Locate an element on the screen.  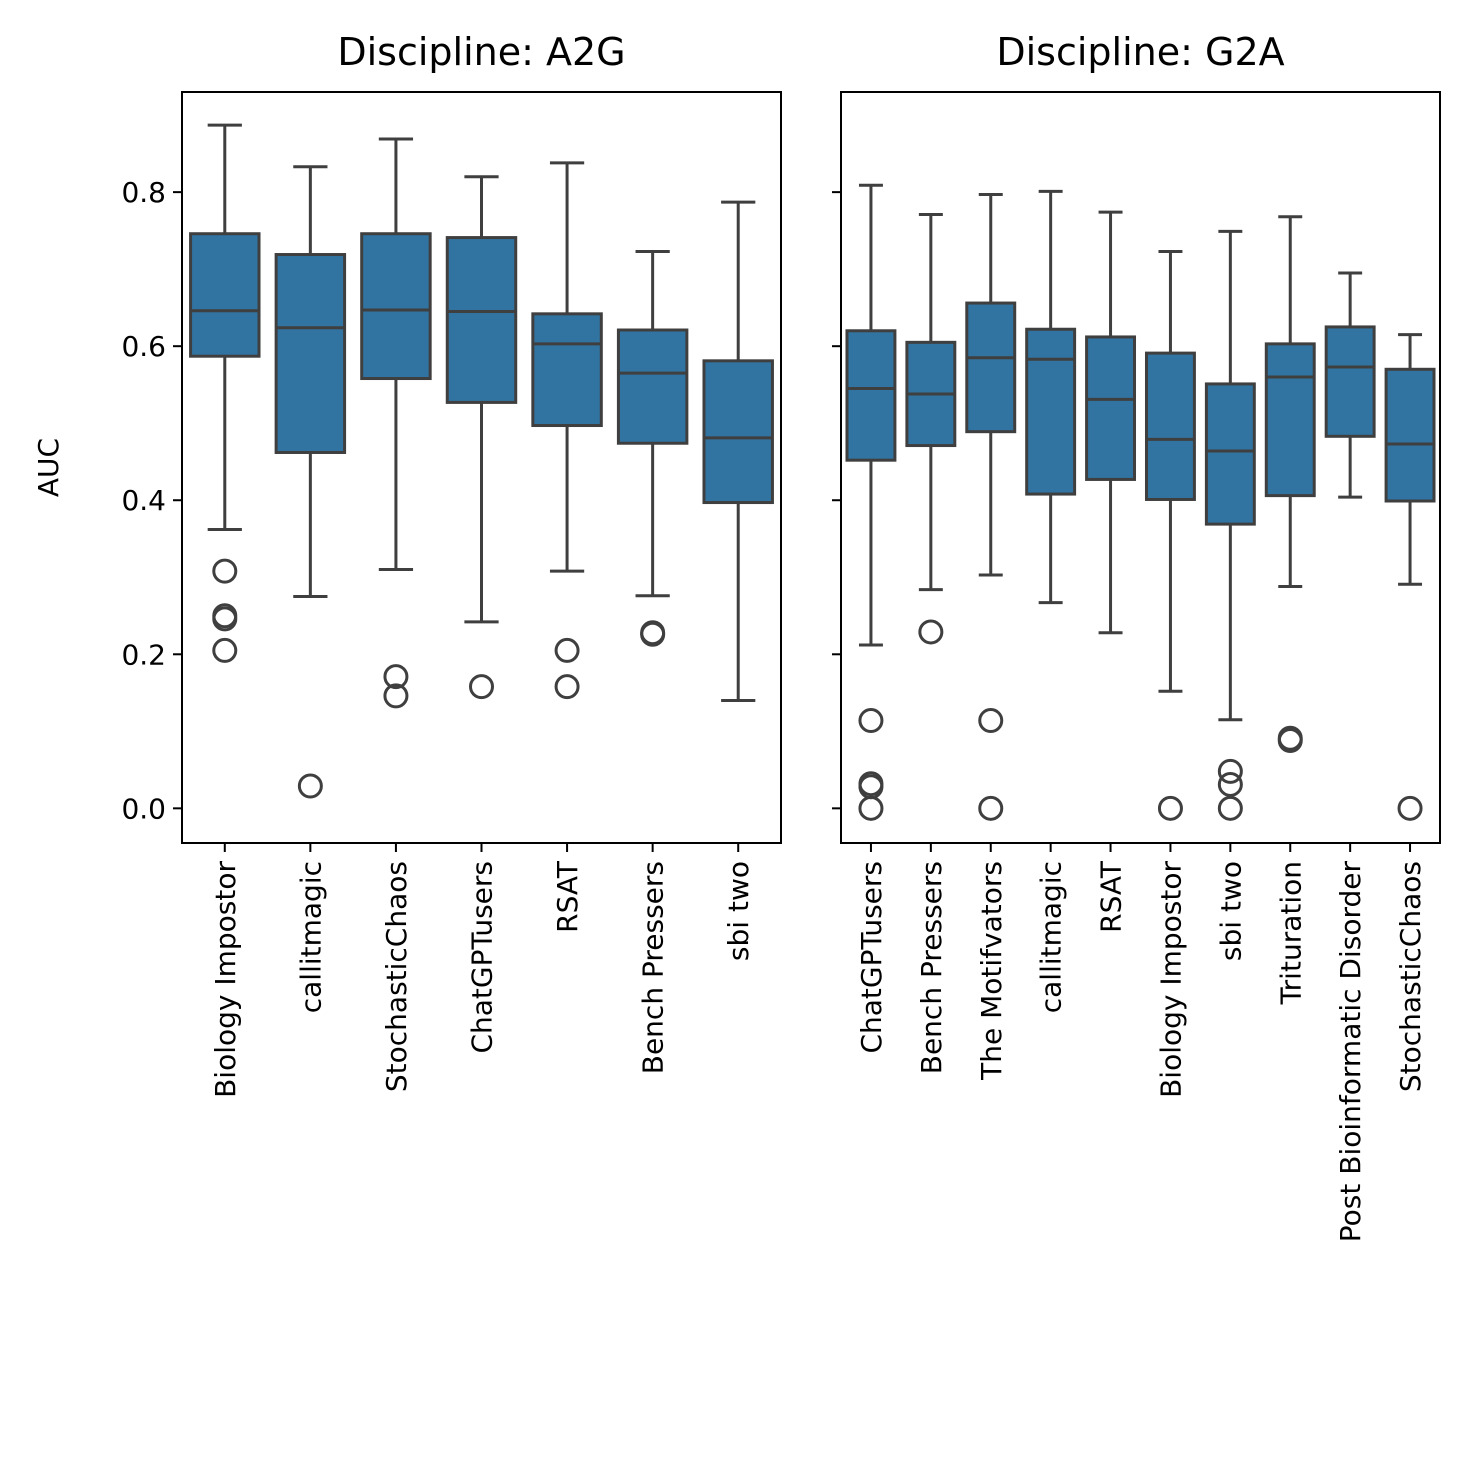
x-tick-label: Trituration is located at coordinates (1290, 933).